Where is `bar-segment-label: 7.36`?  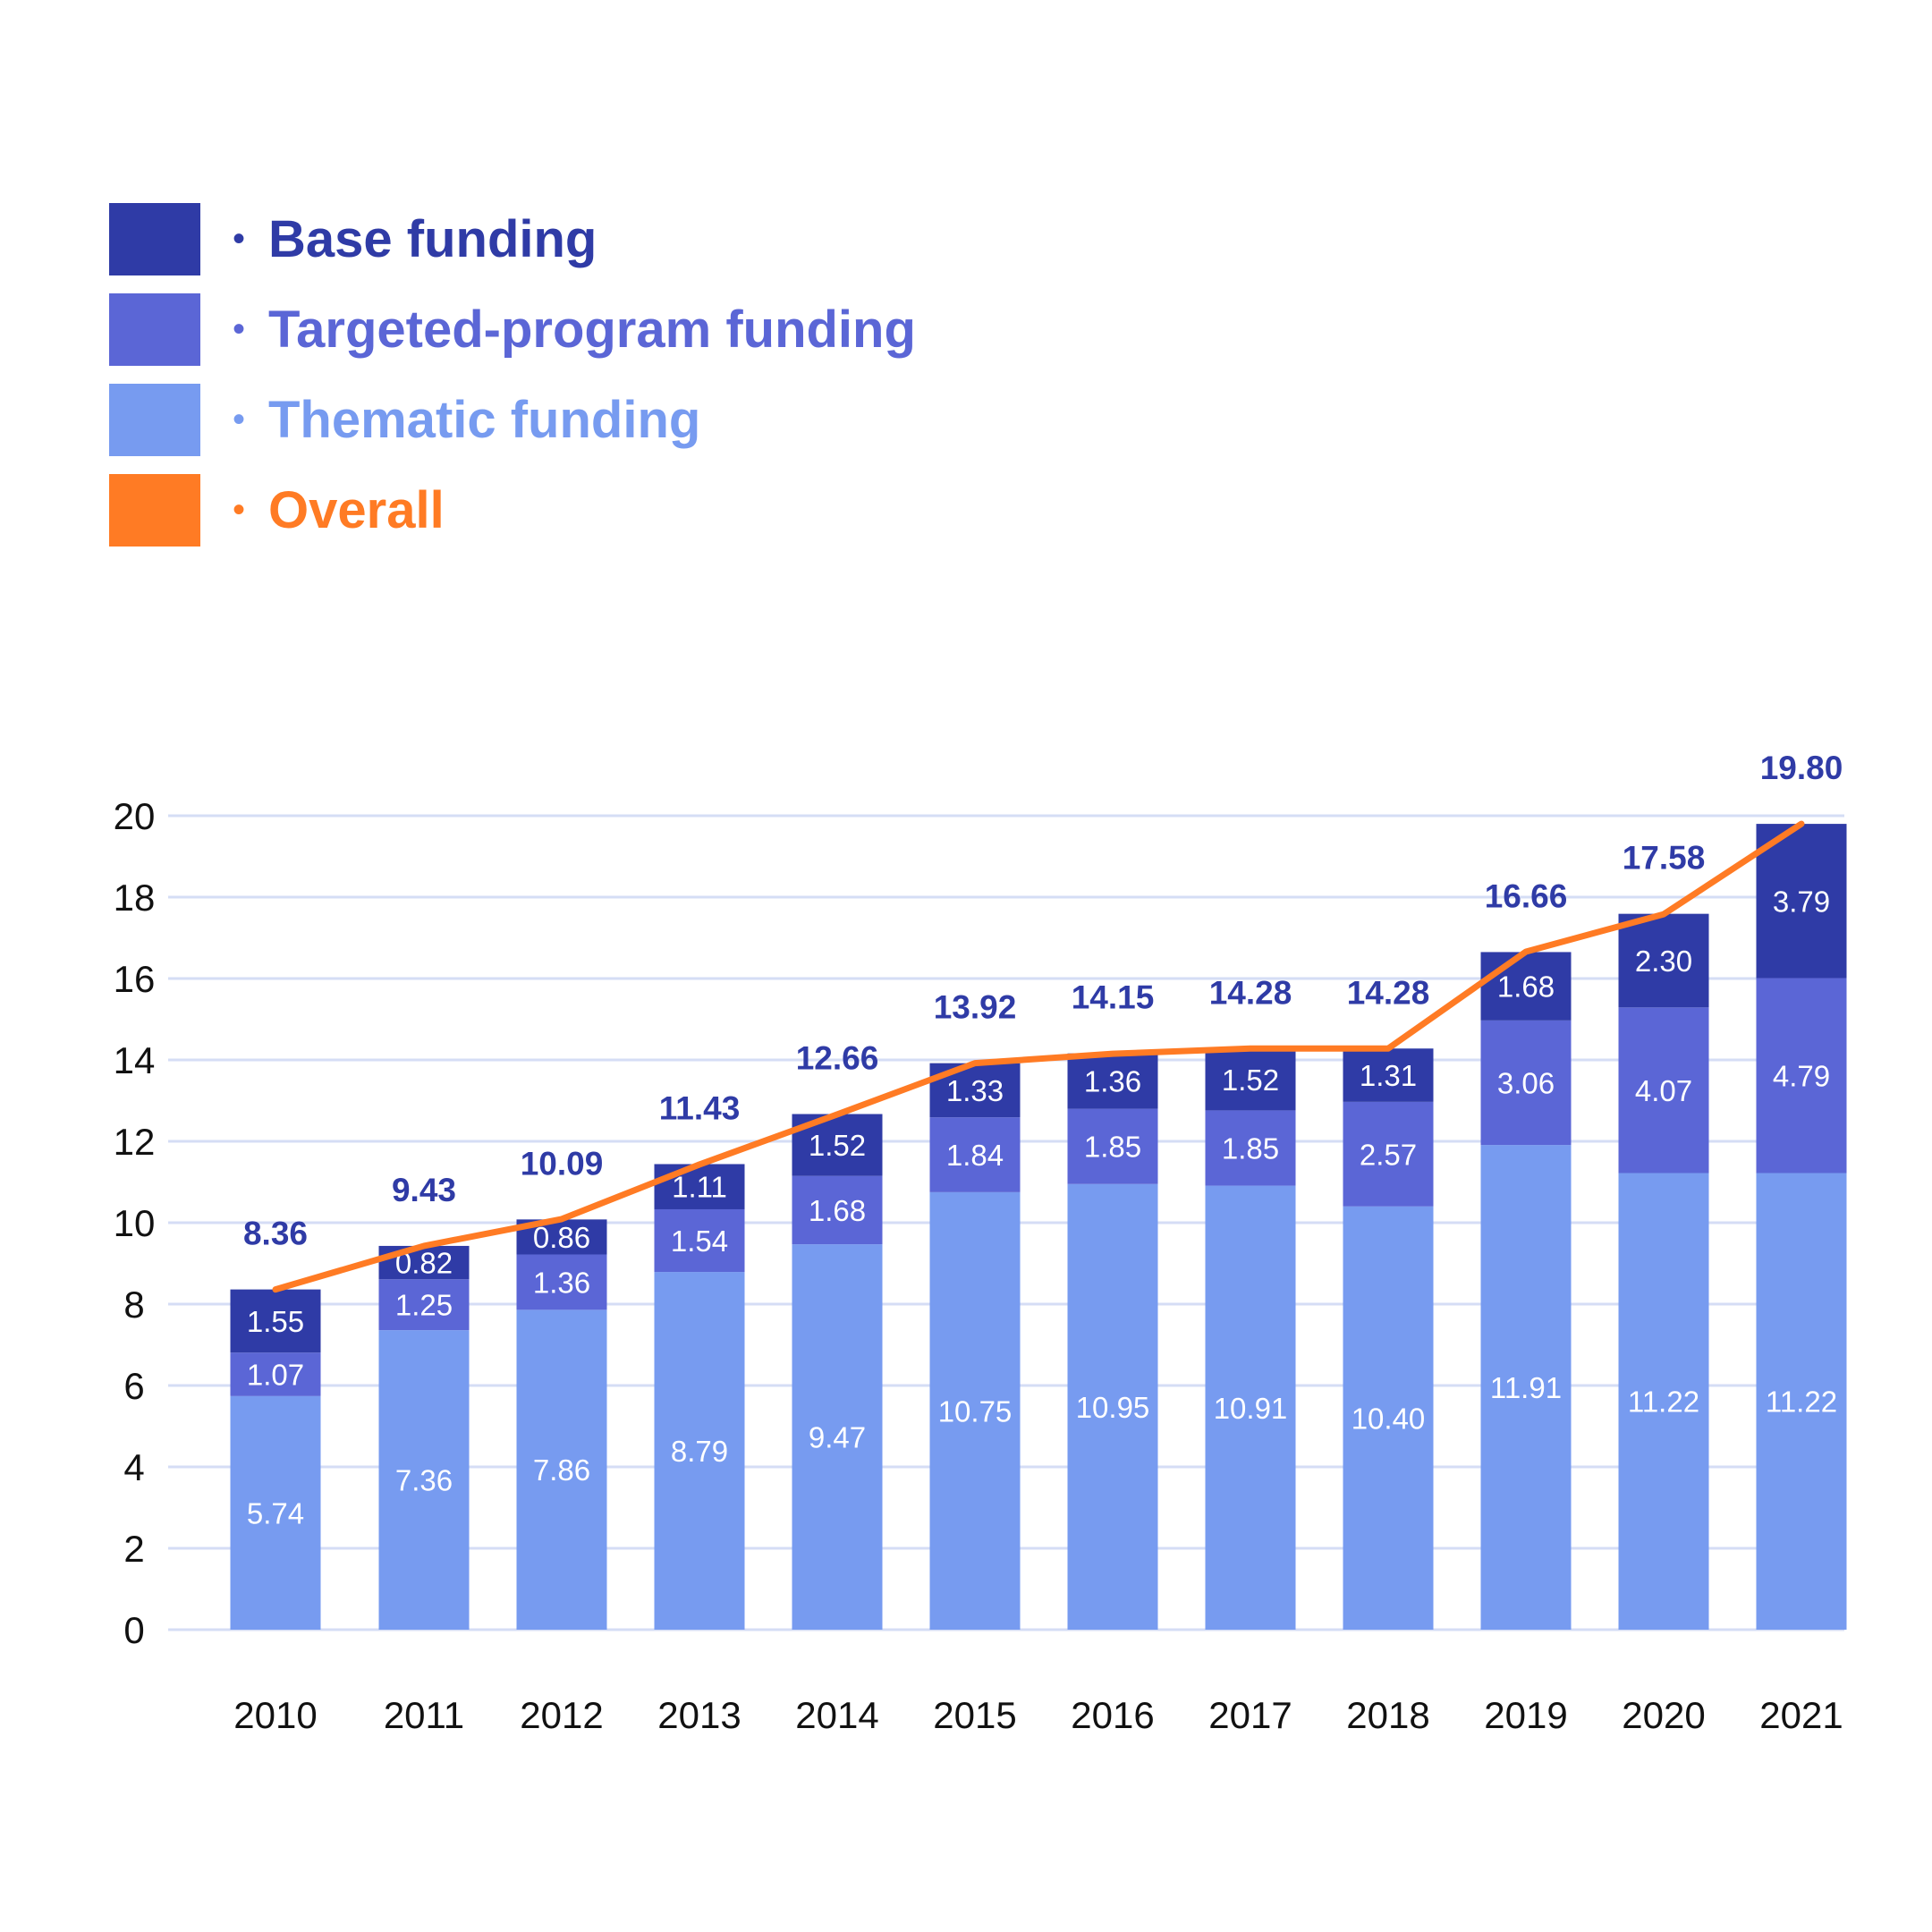 bar-segment-label: 7.36 is located at coordinates (424, 1480).